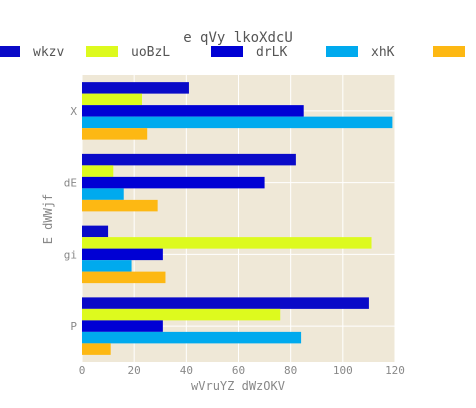  What do you see at coordinates (238, 370) in the screenshot?
I see `x-tick-label: 60` at bounding box center [238, 370].